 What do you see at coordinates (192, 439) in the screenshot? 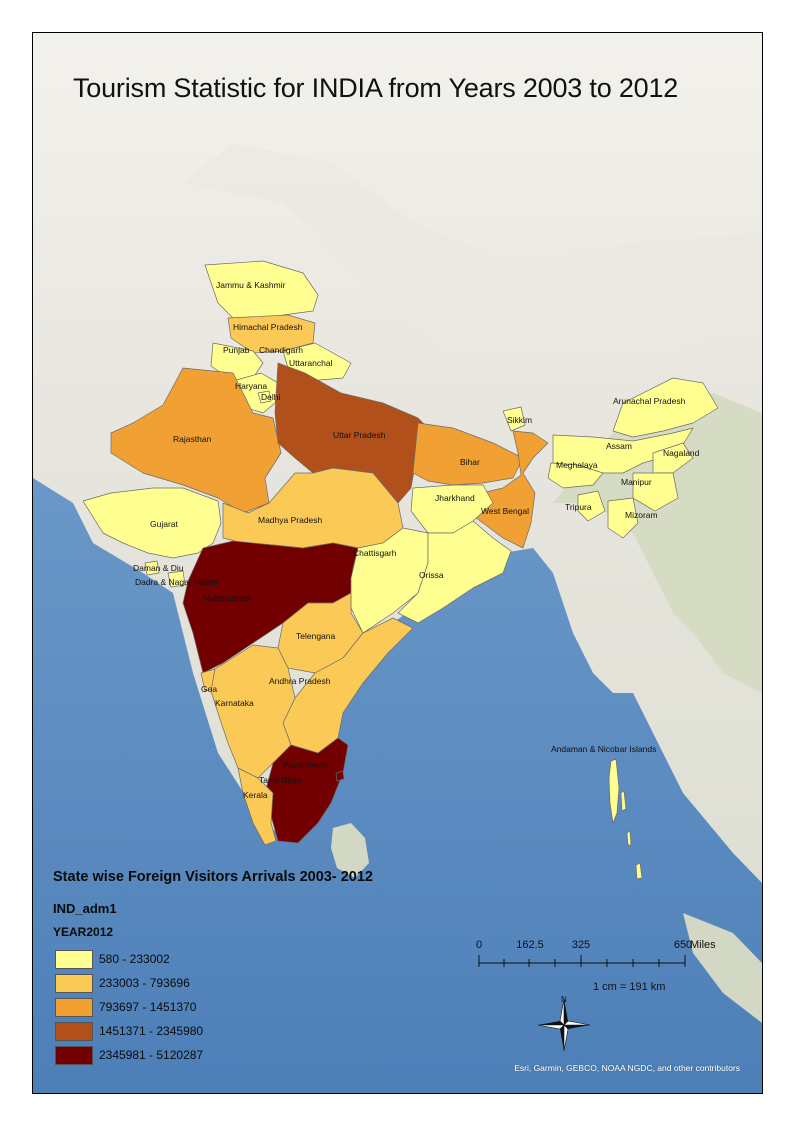
I see `label-rajasthan: Rajasthan` at bounding box center [192, 439].